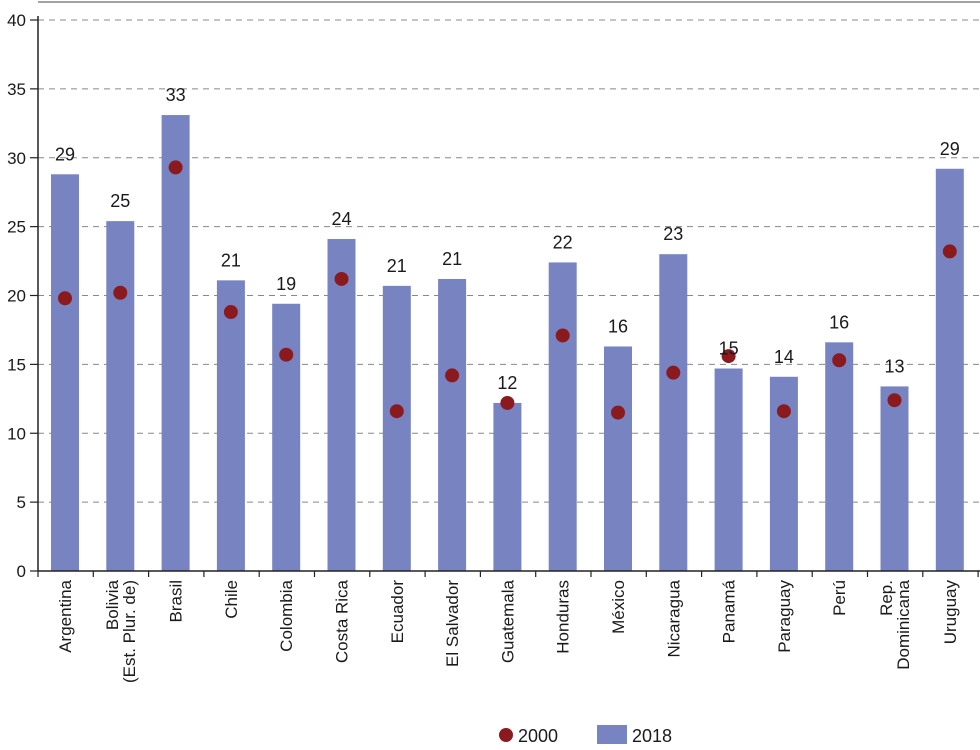  I want to click on x-category-label-line: Chile, so click(231, 599).